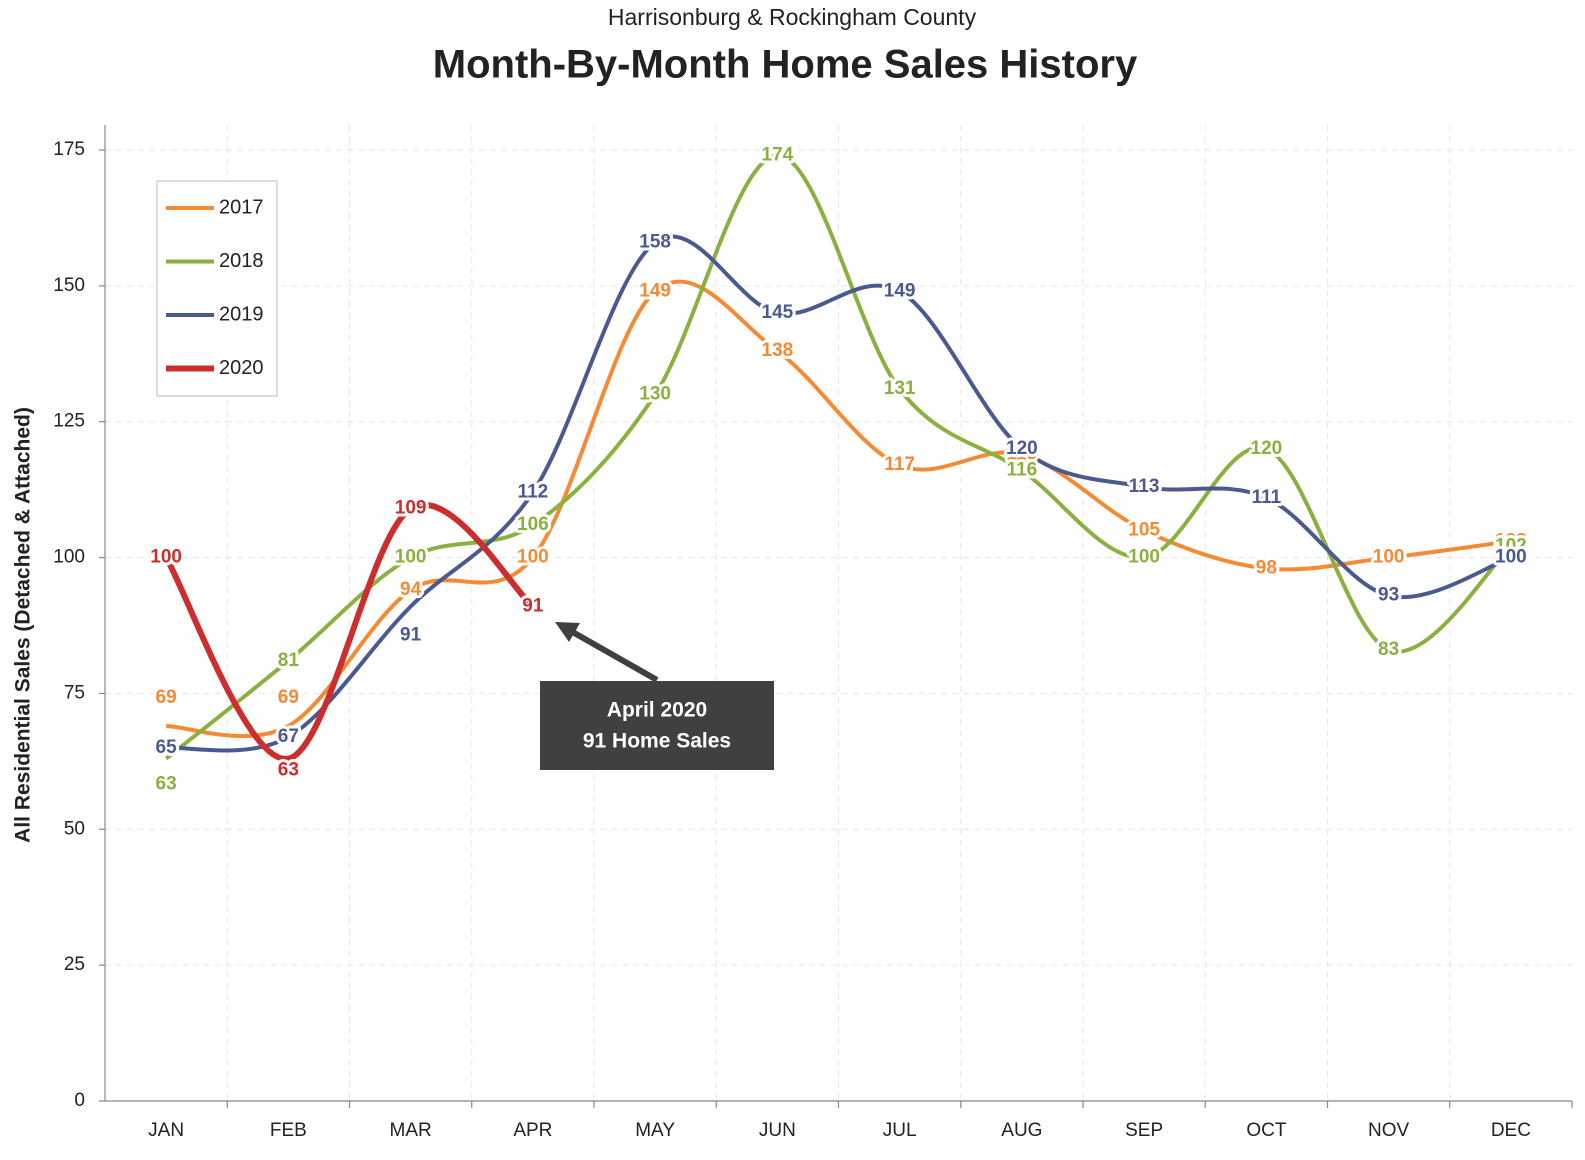 Image resolution: width=1585 pixels, height=1160 pixels. I want to click on y-tick-label: 75, so click(74, 692).